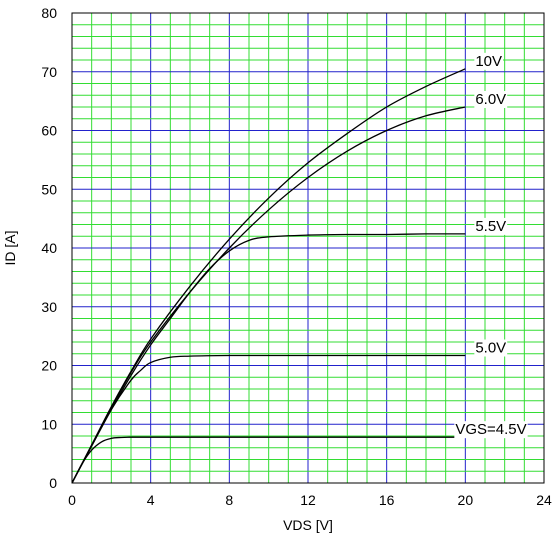 The width and height of the screenshot is (553, 540). I want to click on curve-label-text: VGS=4.5V, so click(490, 429).